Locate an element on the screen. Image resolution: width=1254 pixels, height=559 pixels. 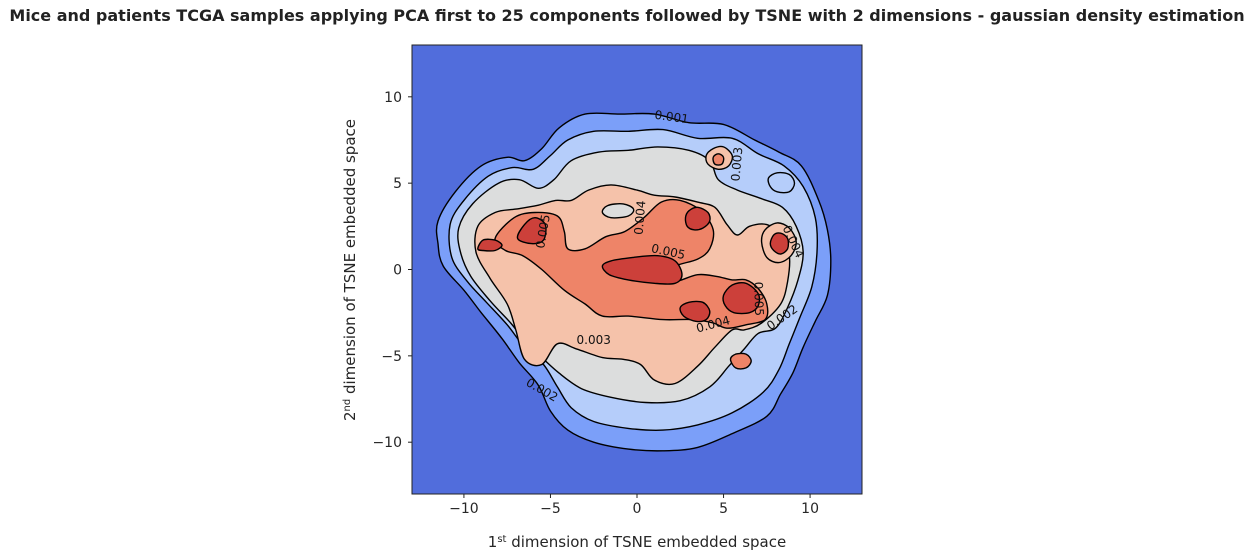
y-tick-label: 5 is located at coordinates (397, 184).